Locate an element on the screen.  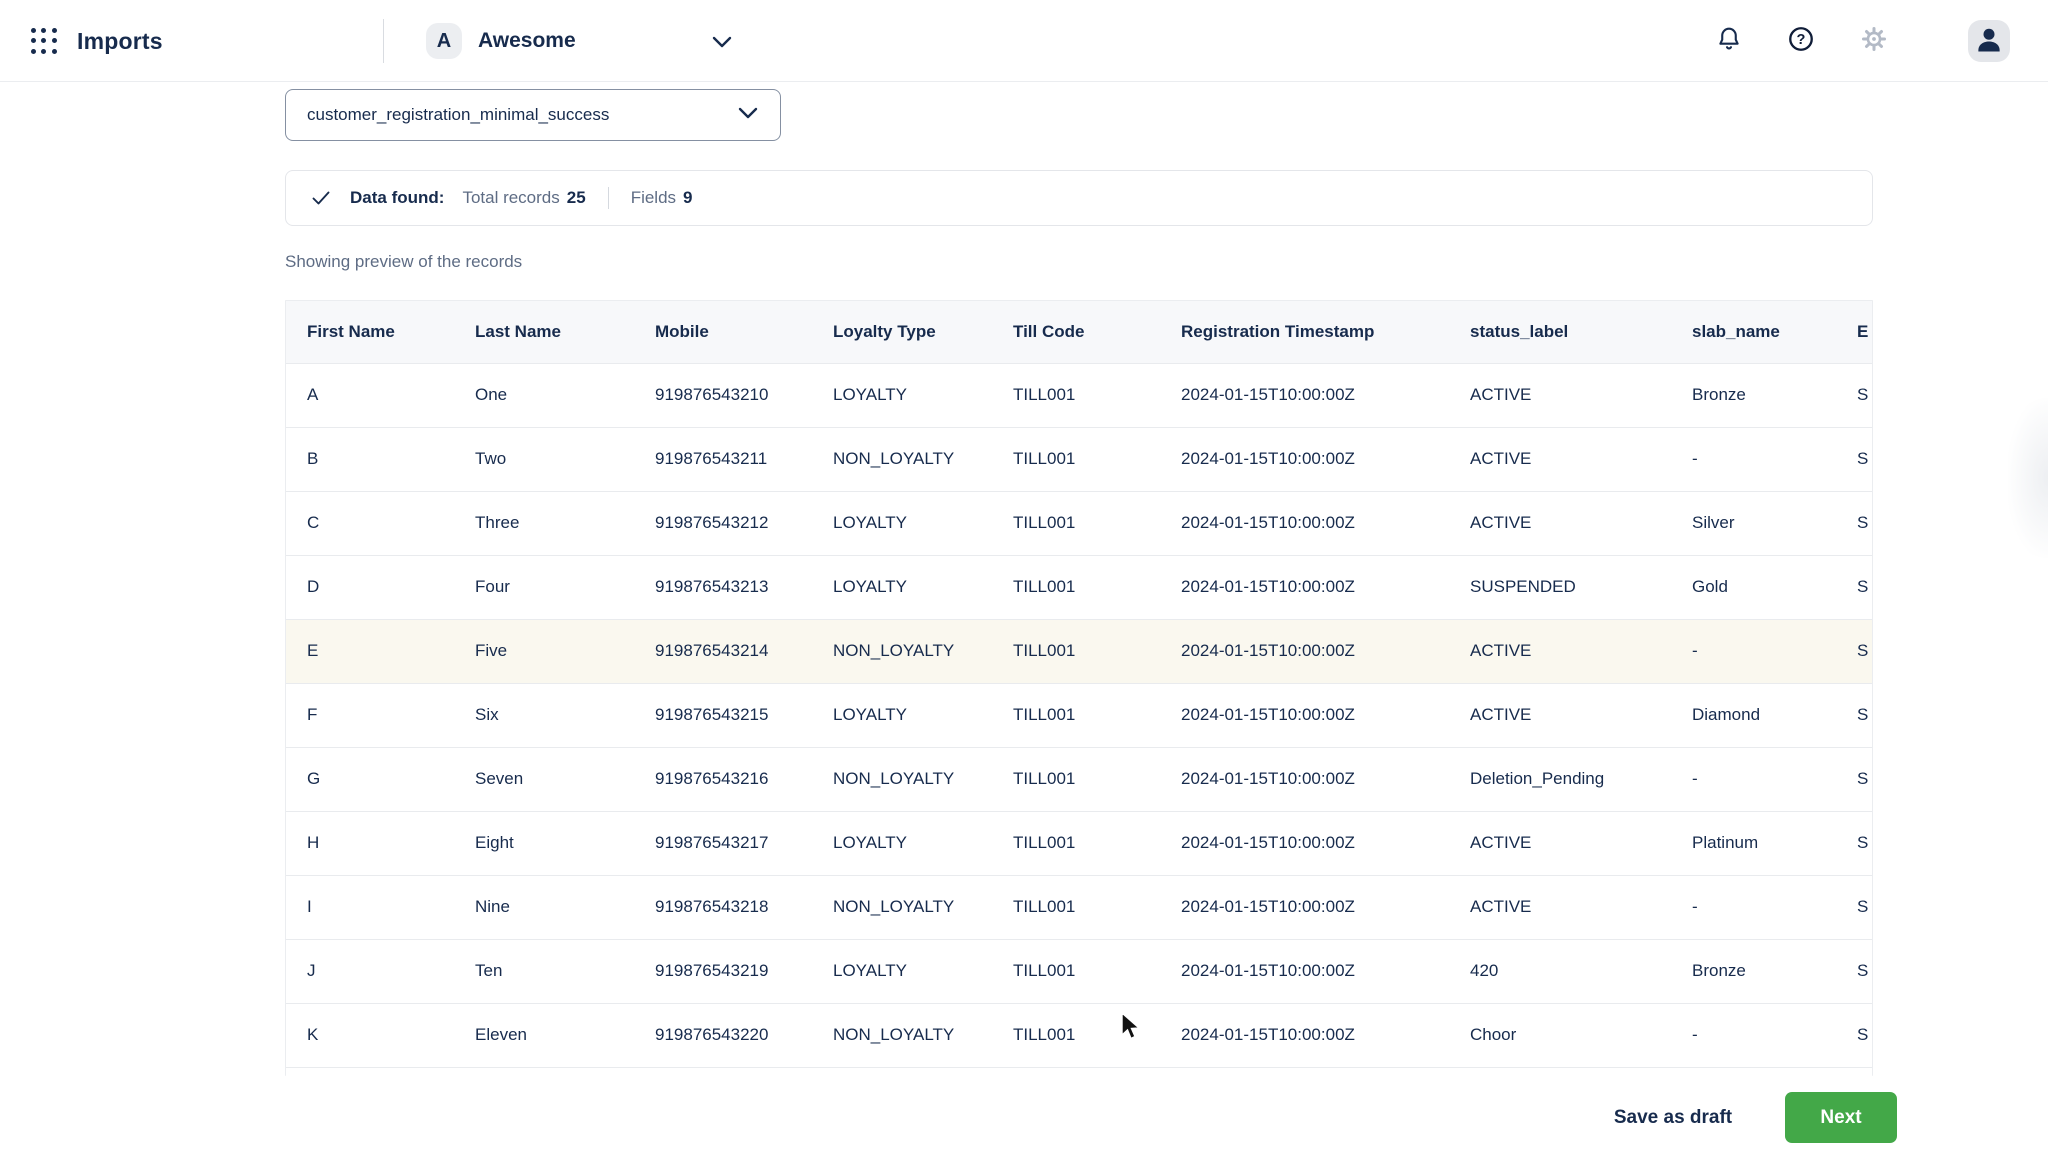
summary-divider is located at coordinates (608, 198).